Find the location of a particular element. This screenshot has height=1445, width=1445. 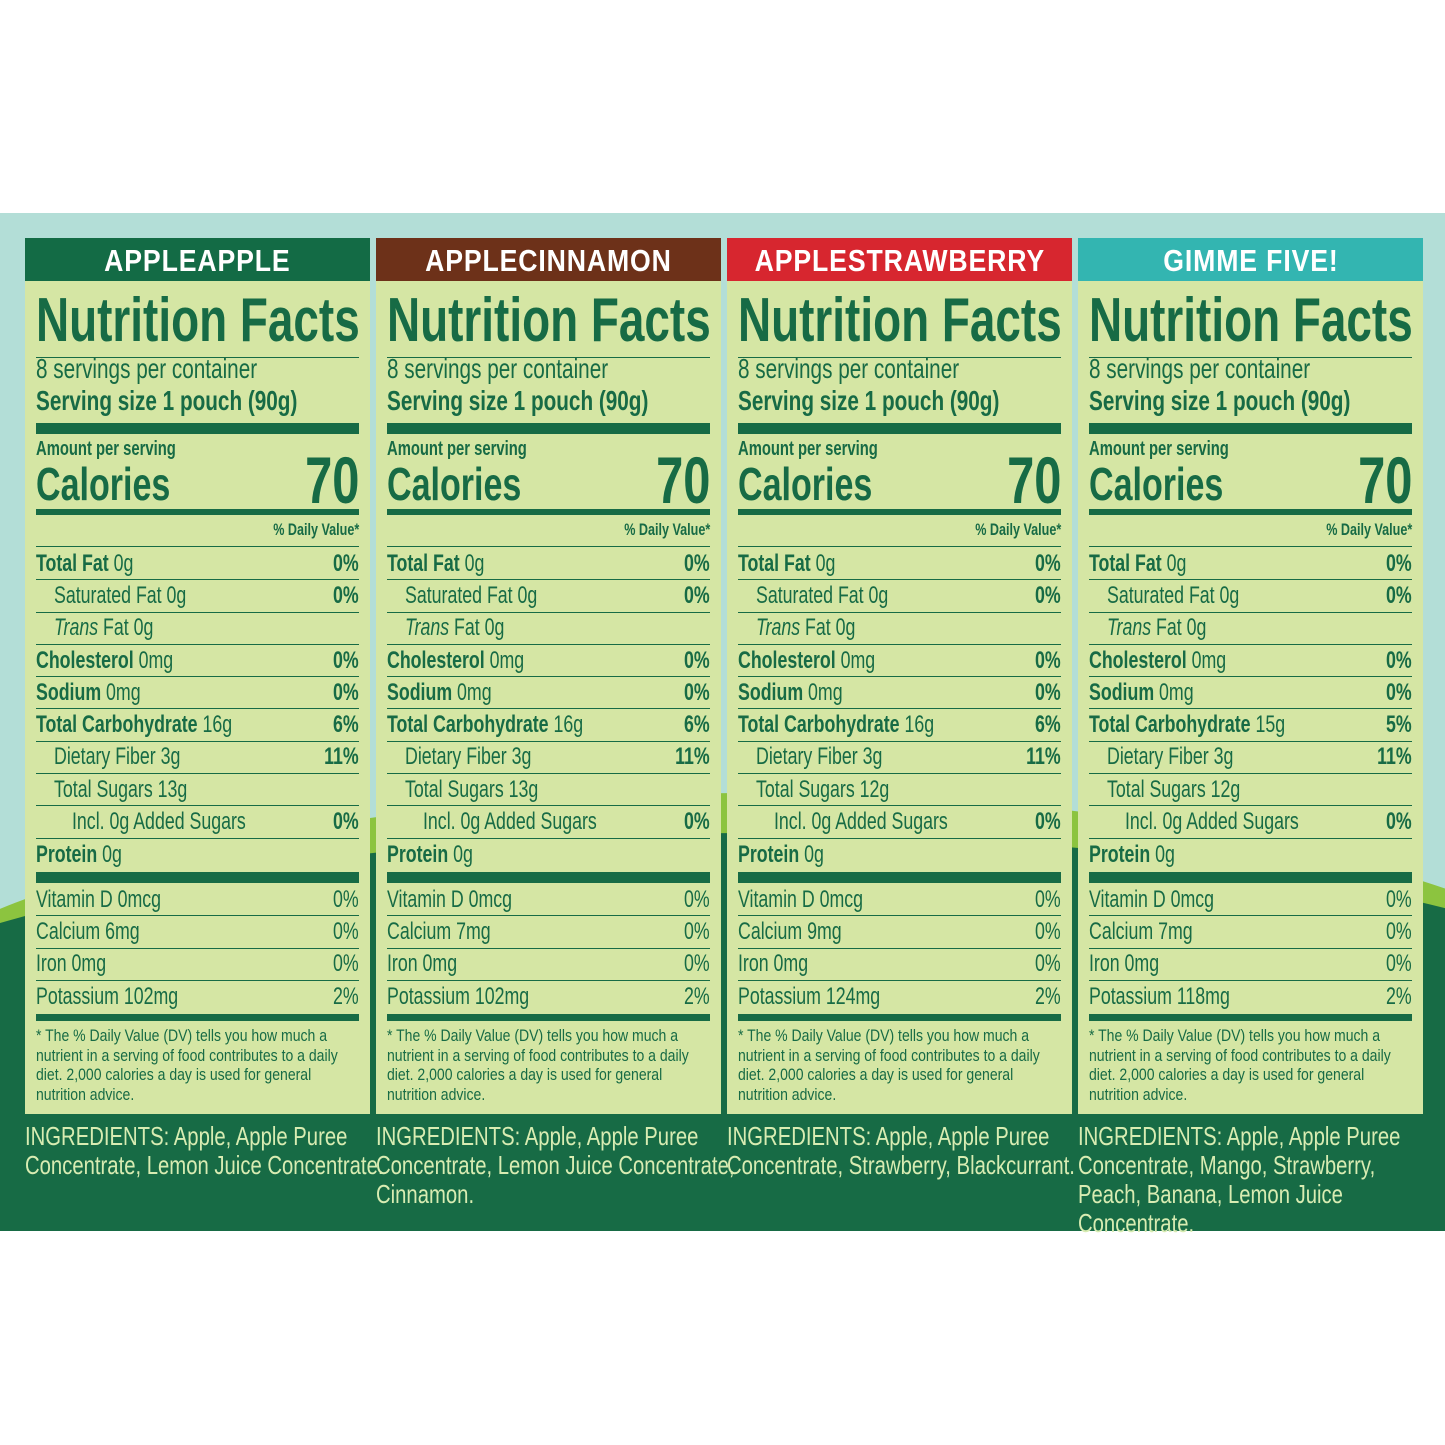

vitamin-row: Potassium 118mg 2% is located at coordinates (1250, 997).